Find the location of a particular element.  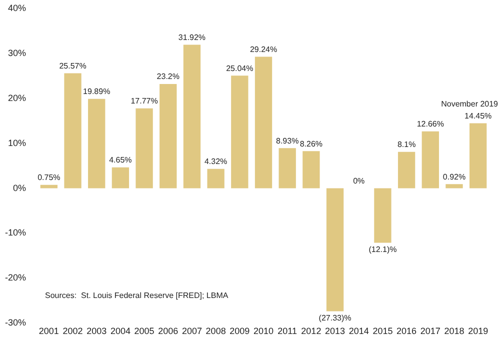

x-tick-label: 2019 is located at coordinates (478, 331).